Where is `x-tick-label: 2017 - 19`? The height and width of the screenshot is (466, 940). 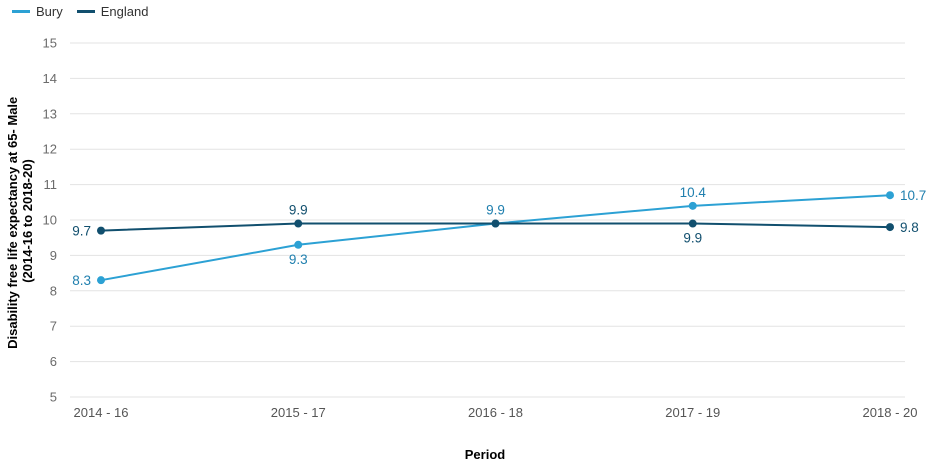
x-tick-label: 2017 - 19 is located at coordinates (692, 412).